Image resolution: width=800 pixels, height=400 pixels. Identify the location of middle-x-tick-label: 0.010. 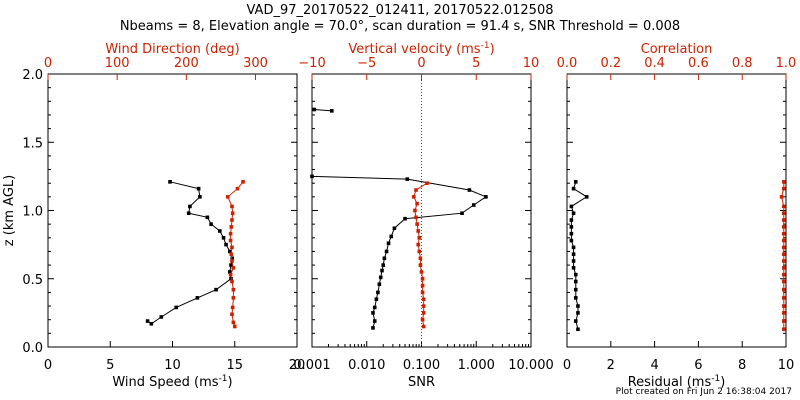
(366, 365).